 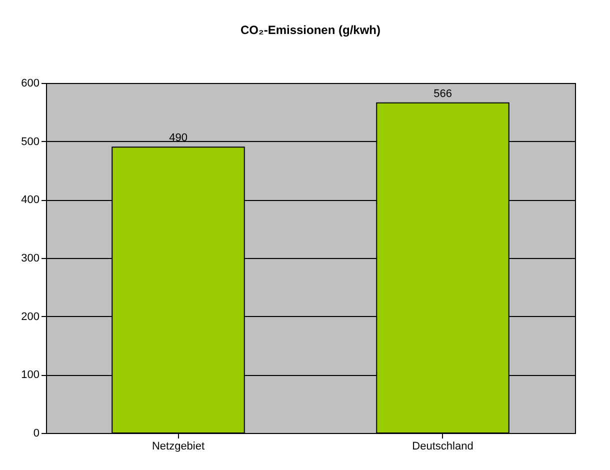 What do you see at coordinates (30, 84) in the screenshot?
I see `y-tick-label: 600` at bounding box center [30, 84].